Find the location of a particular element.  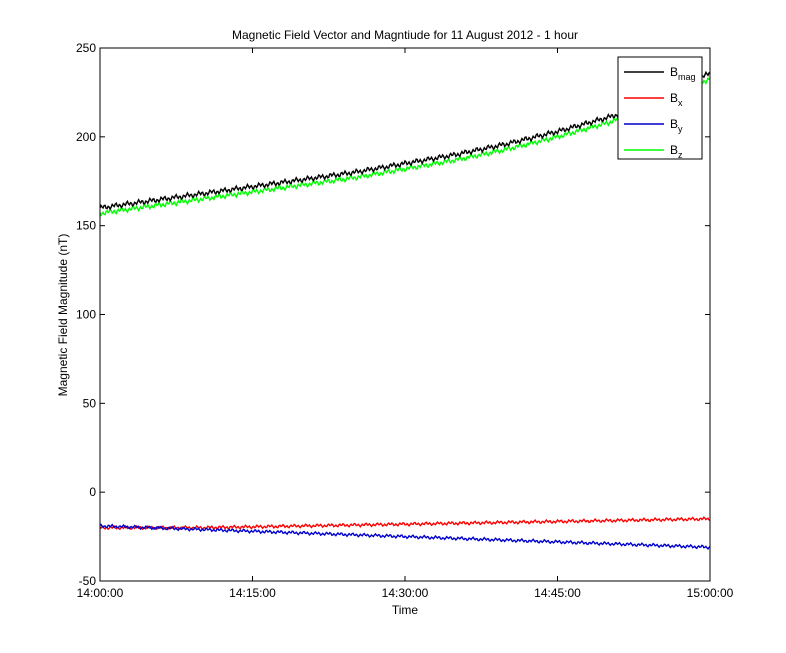

y-tick-label: 200 is located at coordinates (86, 137).